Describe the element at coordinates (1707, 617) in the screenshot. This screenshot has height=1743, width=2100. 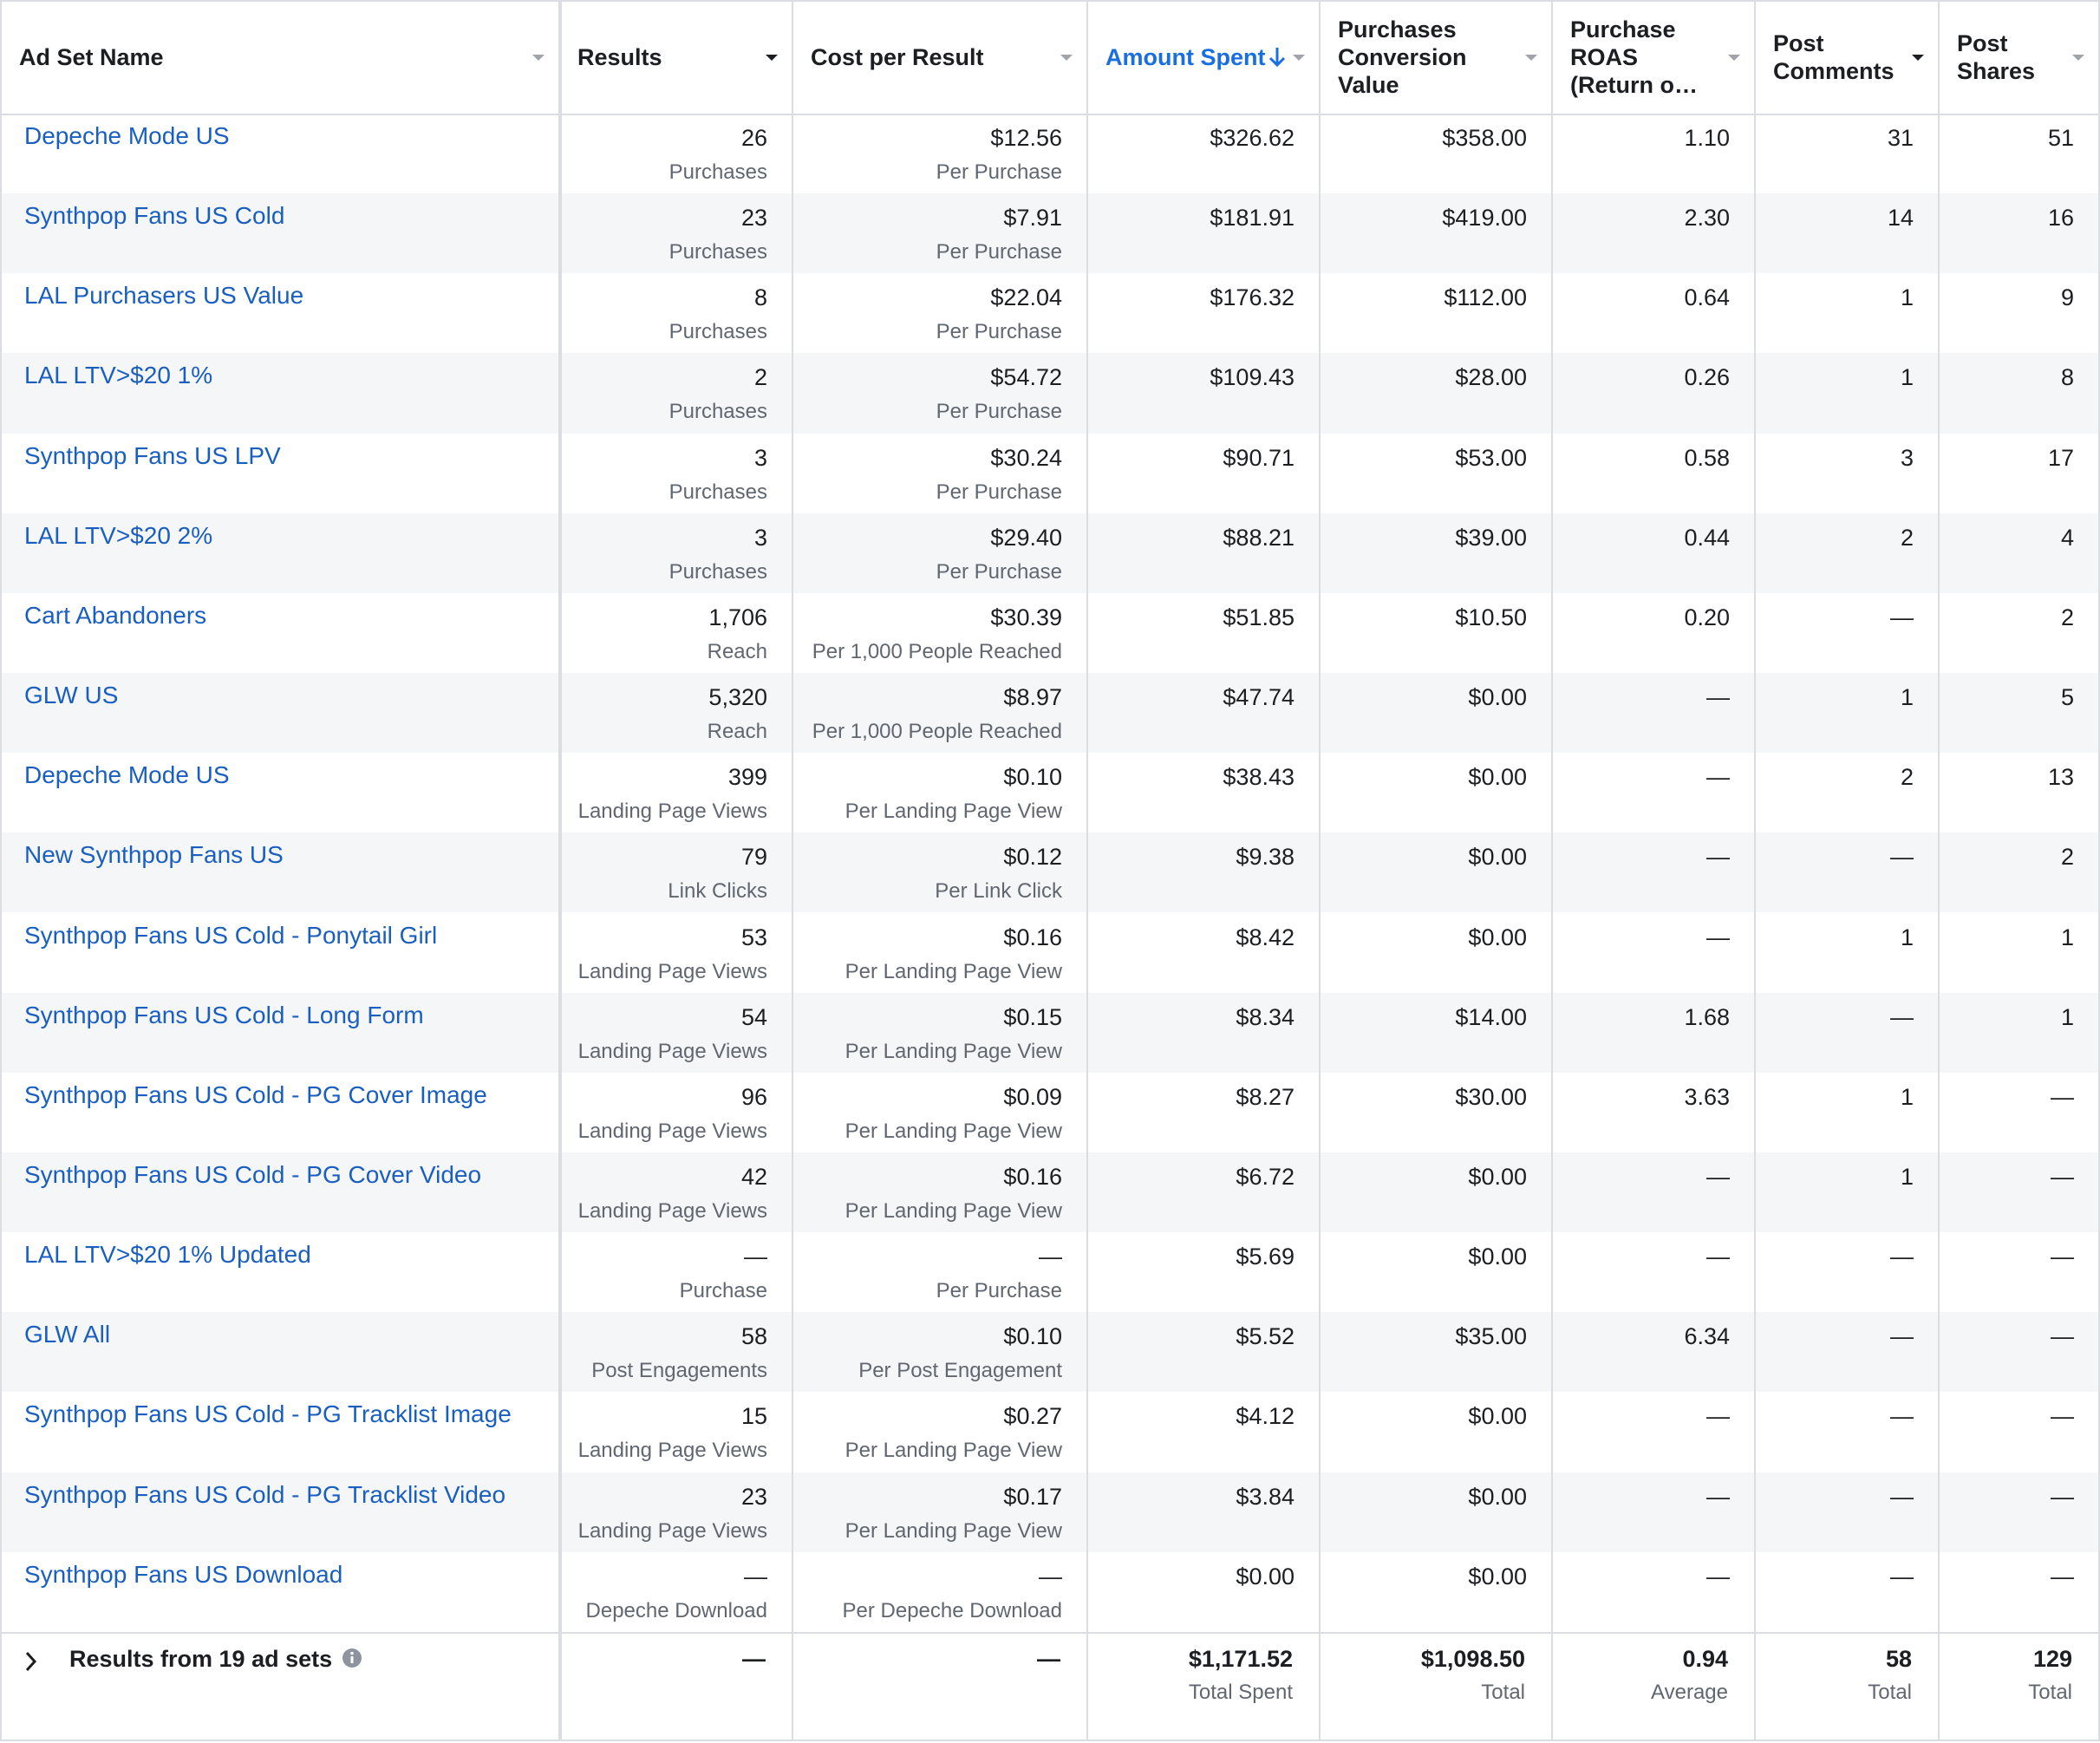
I see `metric-value: 0.20` at that location.